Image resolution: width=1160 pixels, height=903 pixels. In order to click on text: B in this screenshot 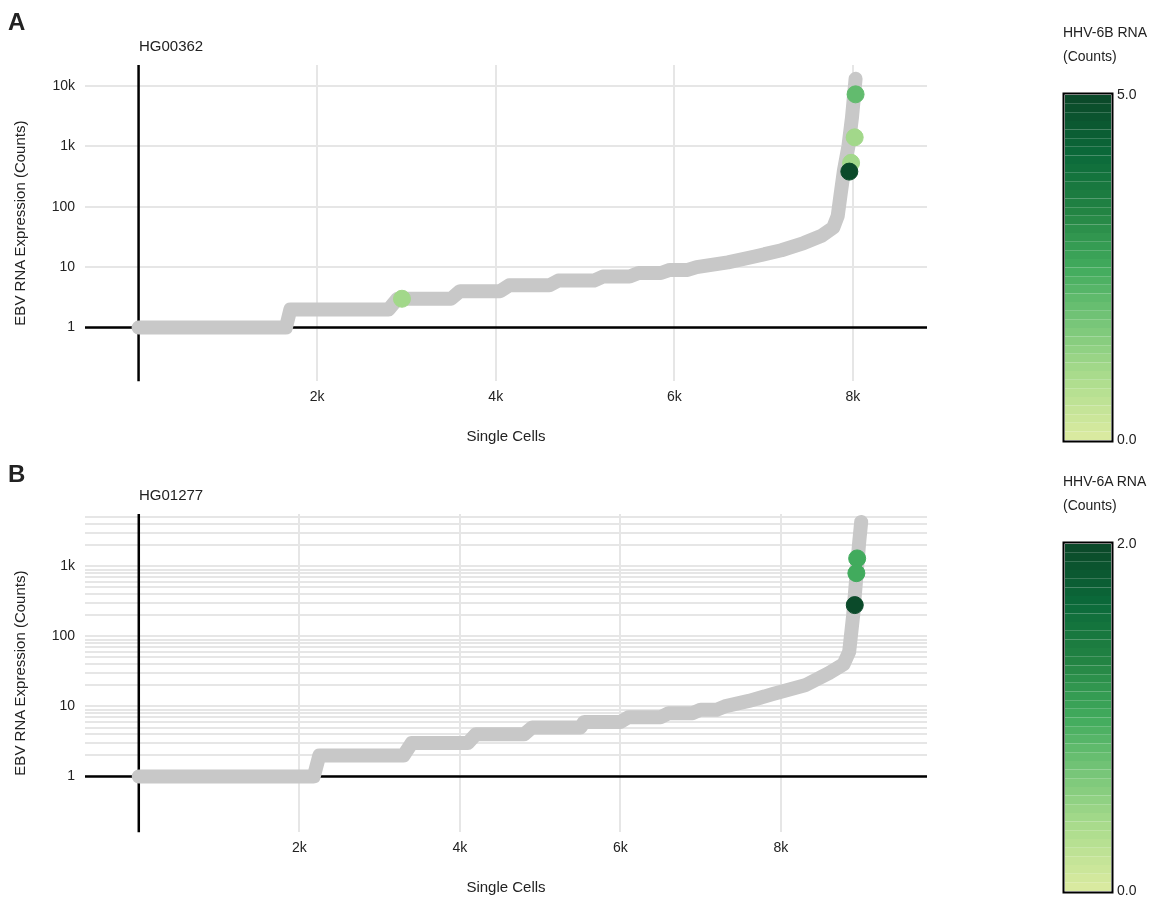, I will do `click(17, 473)`.